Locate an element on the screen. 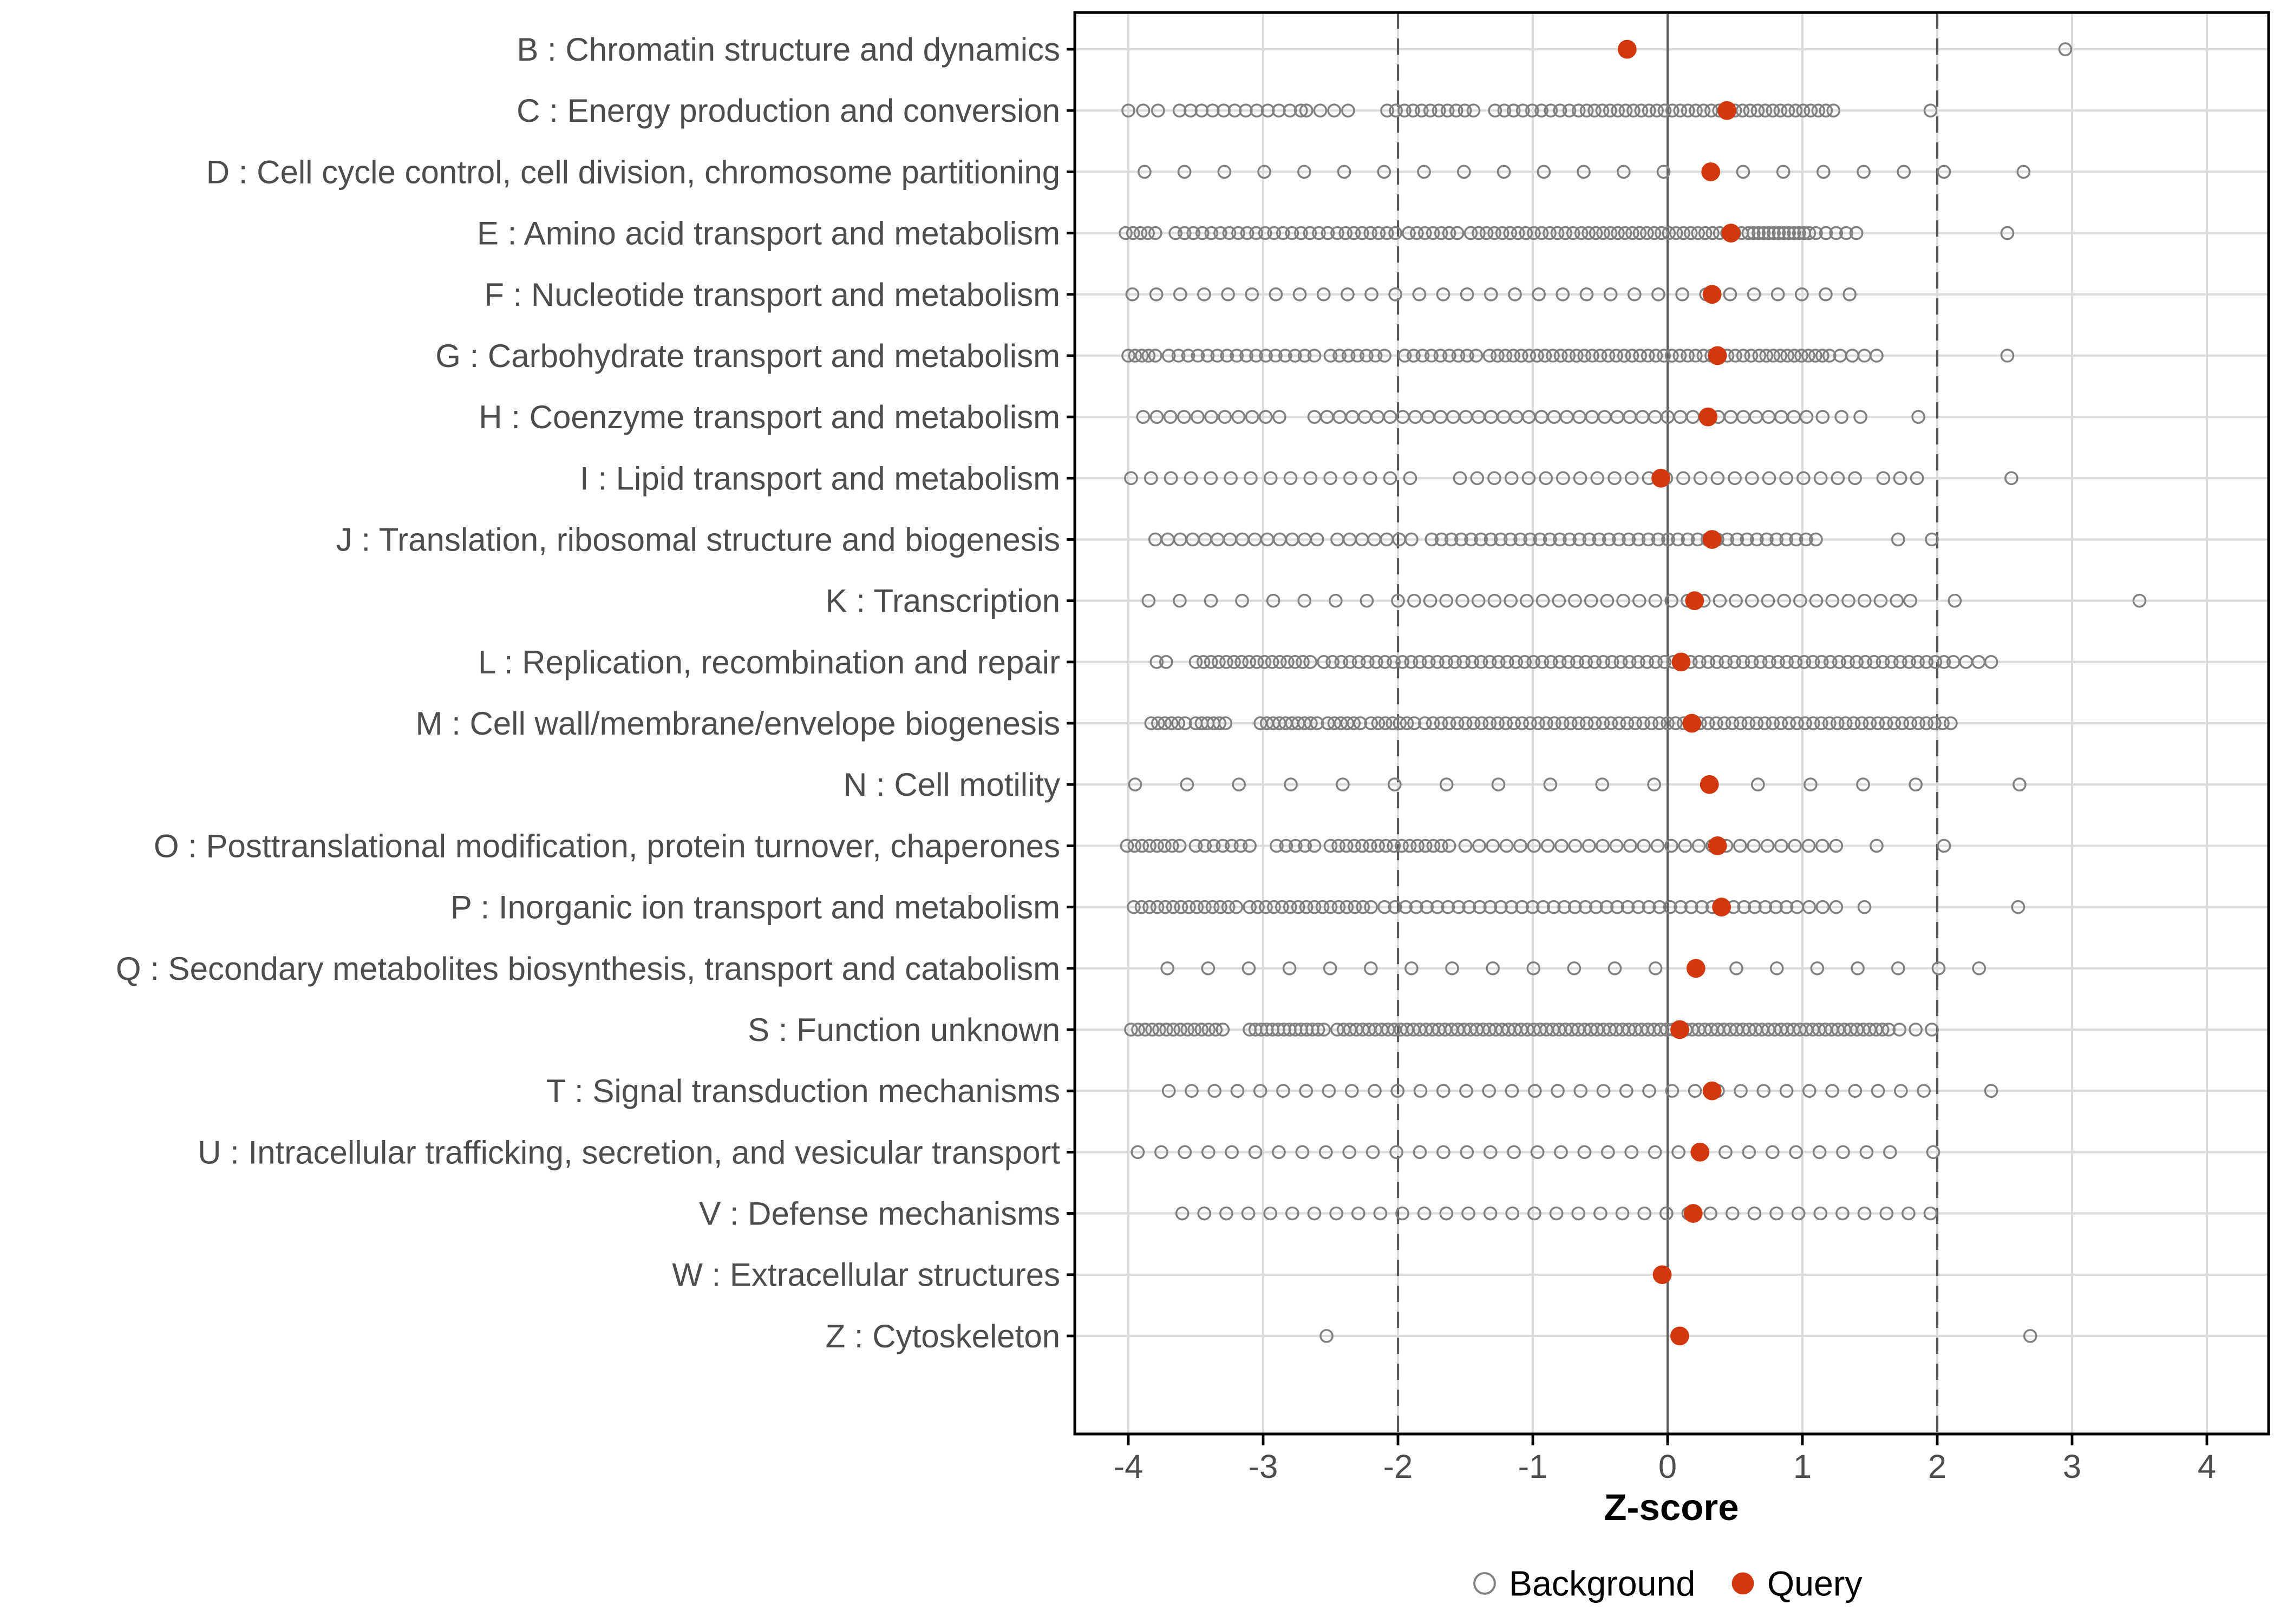 Image resolution: width=2274 pixels, height=1624 pixels. y-axis-label-W: W : Extracellular structures is located at coordinates (866, 1275).